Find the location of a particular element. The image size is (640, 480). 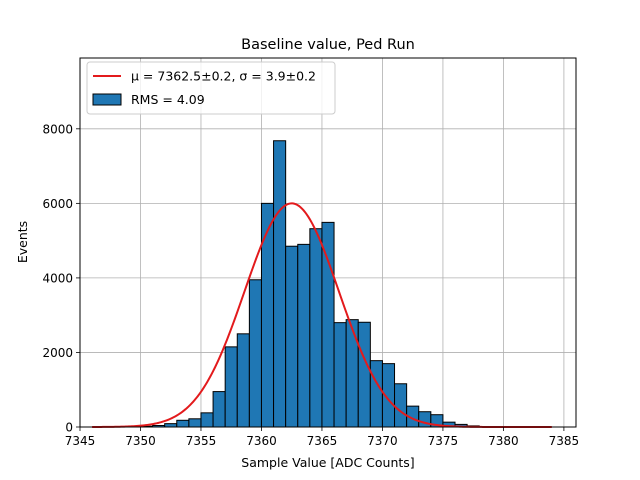

x-tick-label: 7385 is located at coordinates (564, 441).